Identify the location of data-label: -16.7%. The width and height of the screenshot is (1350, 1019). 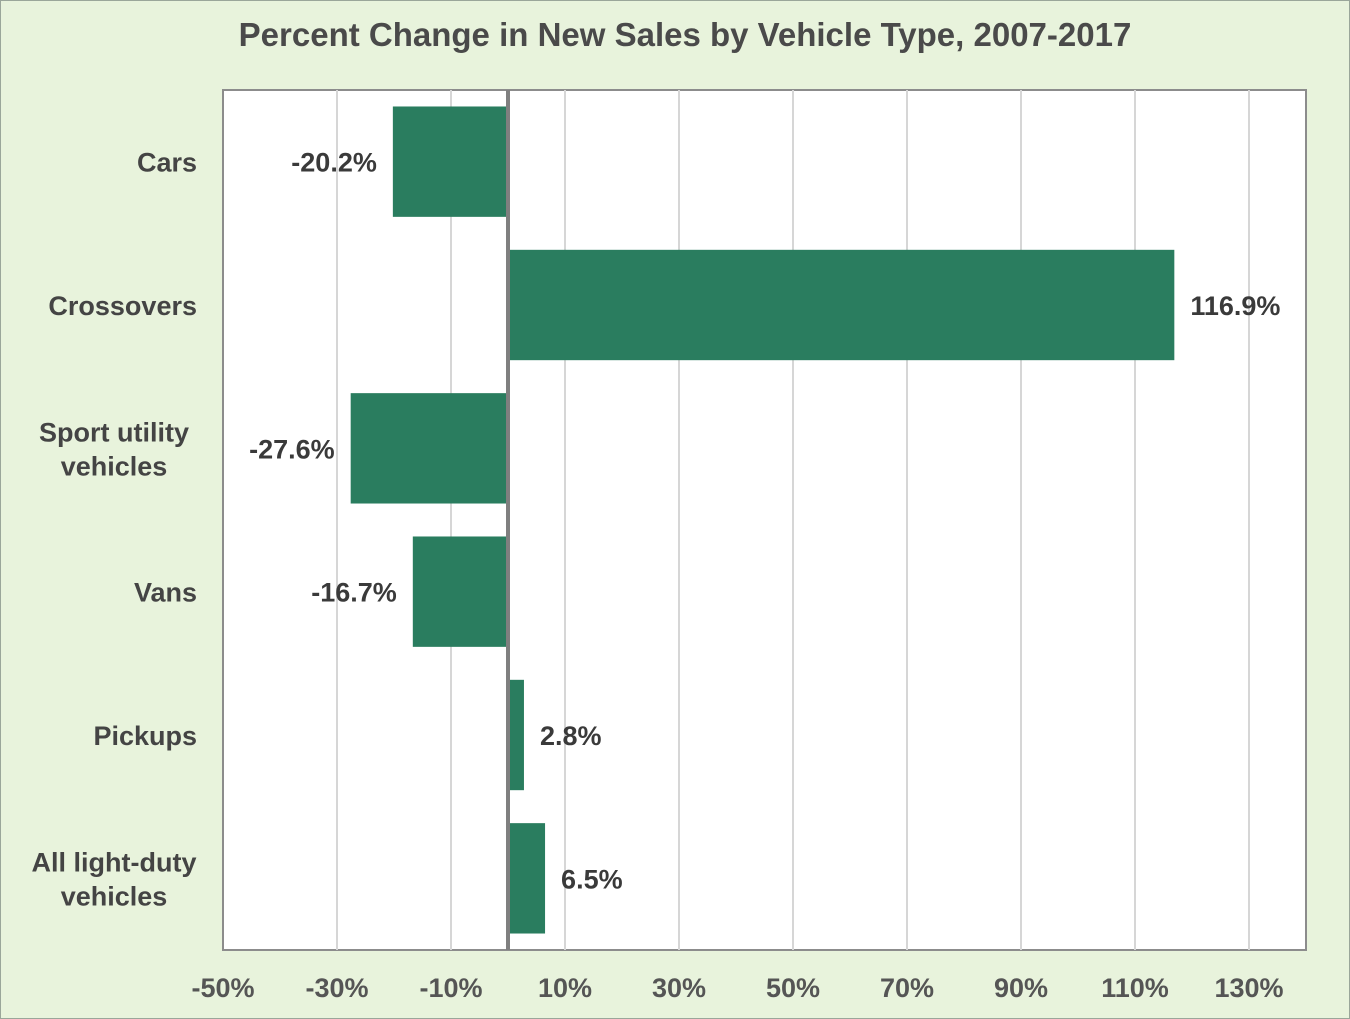
(354, 593).